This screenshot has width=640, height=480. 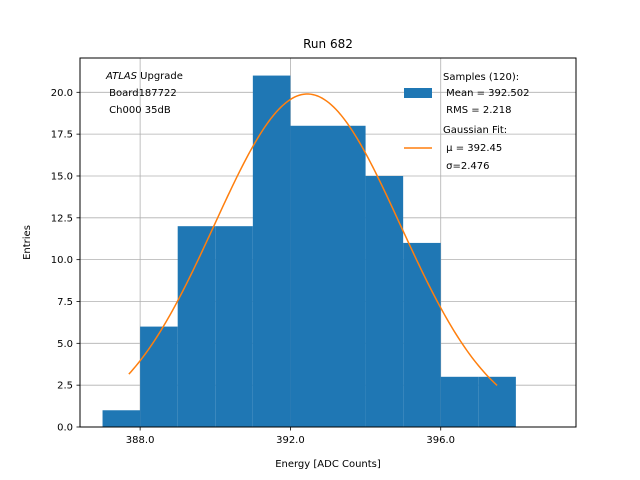 I want to click on annotation-board: Board187722, so click(x=141, y=93).